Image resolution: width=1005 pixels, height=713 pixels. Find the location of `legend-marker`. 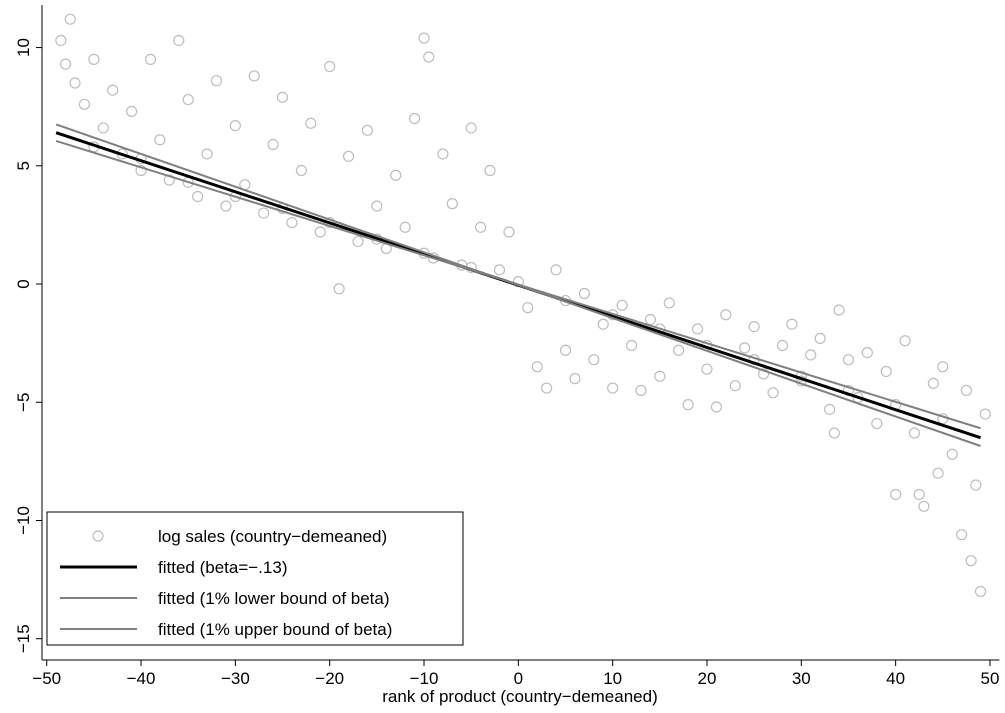

legend-marker is located at coordinates (98, 536).